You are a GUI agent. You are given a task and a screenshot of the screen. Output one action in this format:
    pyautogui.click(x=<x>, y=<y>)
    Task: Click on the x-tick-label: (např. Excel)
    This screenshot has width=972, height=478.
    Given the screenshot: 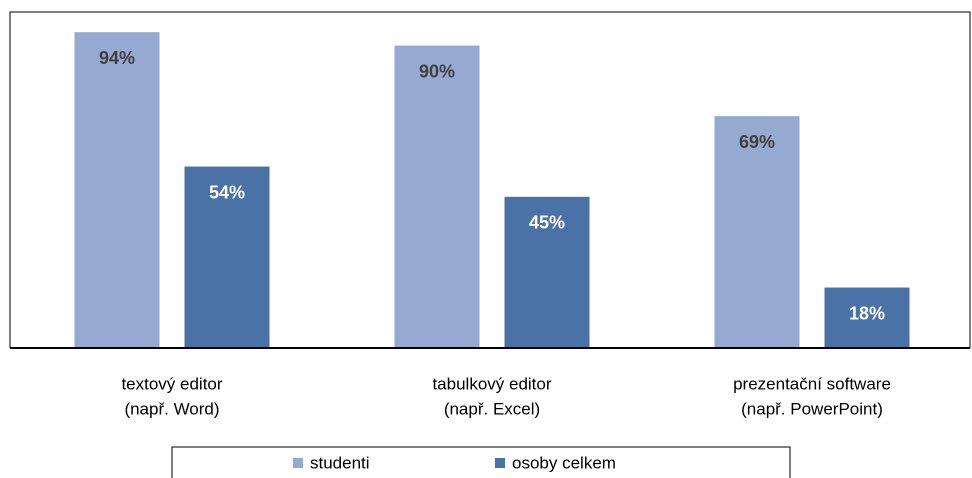 What is the action you would take?
    pyautogui.click(x=492, y=408)
    